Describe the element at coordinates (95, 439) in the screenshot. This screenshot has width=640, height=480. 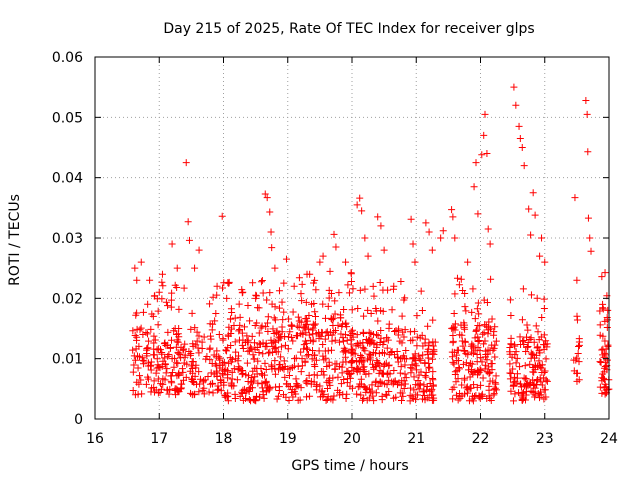
I see `x-tick-label: 16` at that location.